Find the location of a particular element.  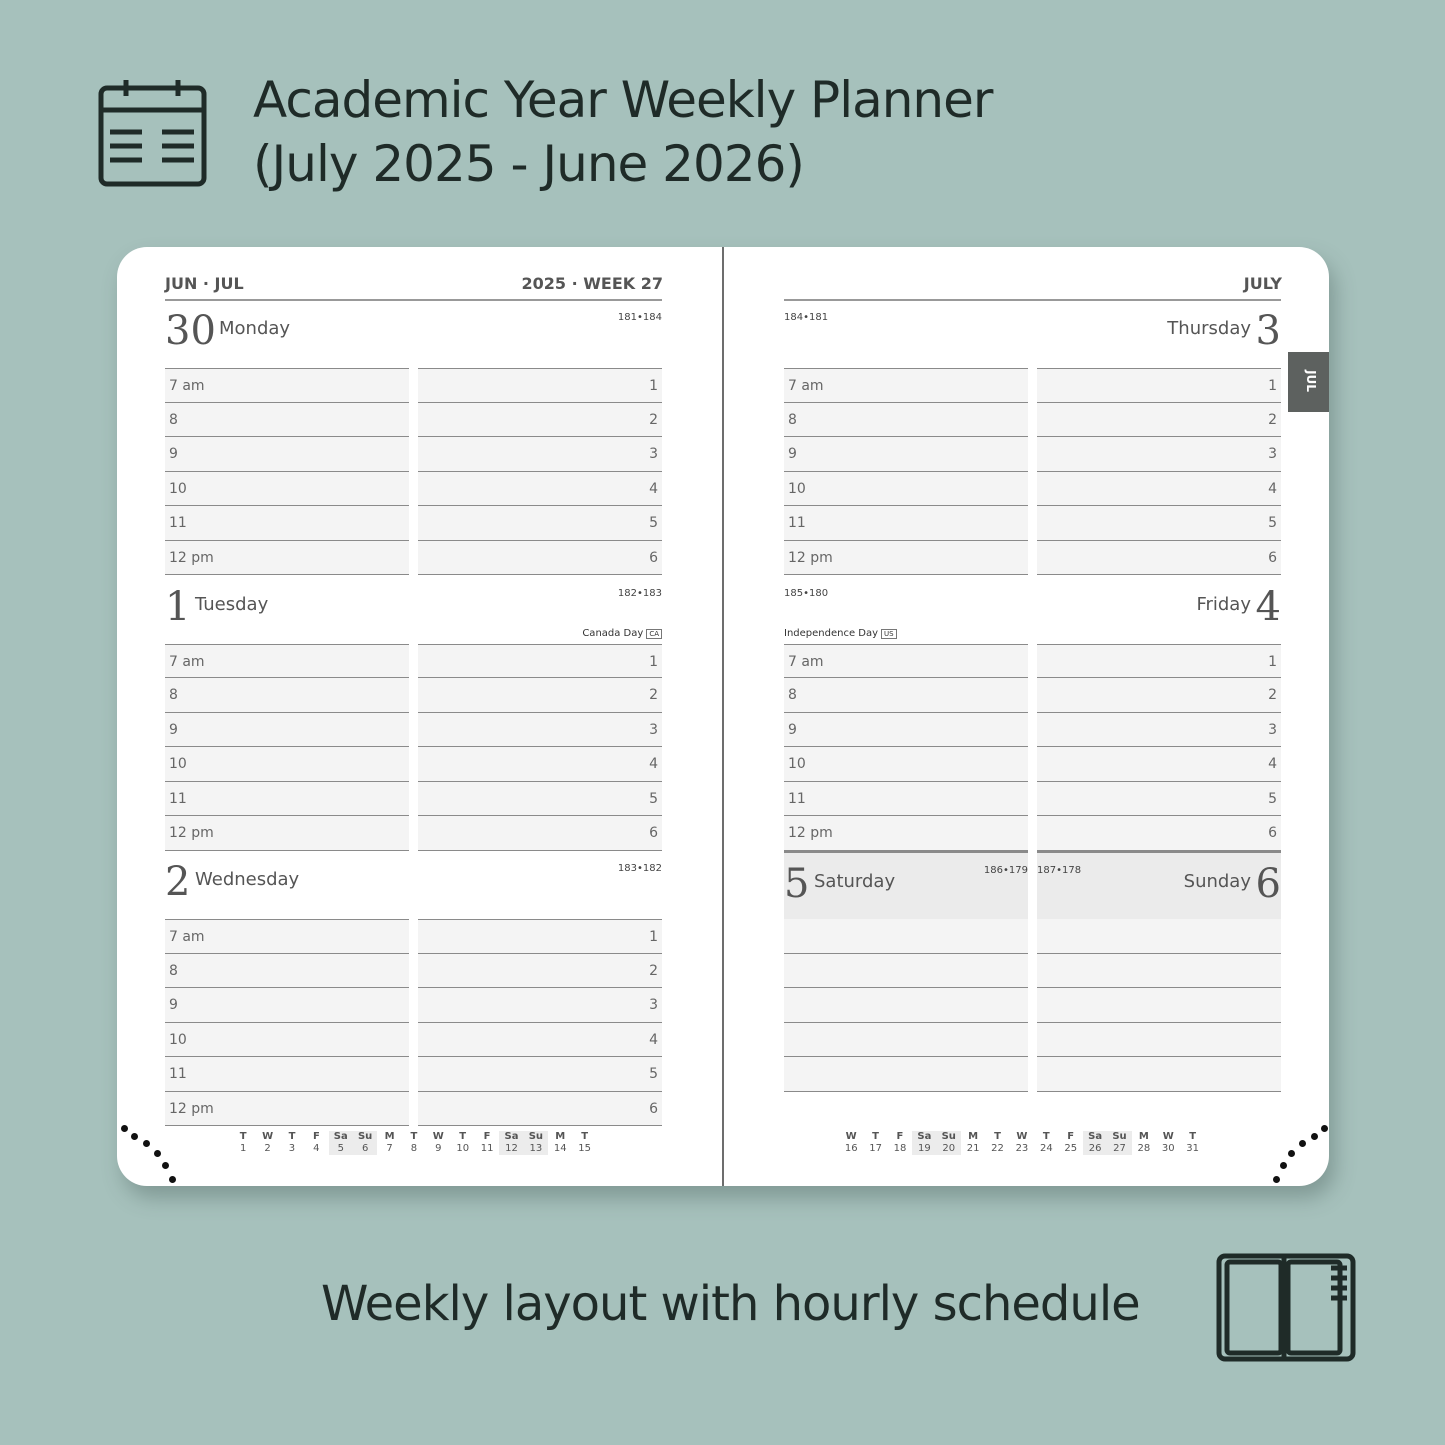

weekend-block: 5 Saturday 186•179 6 Sunday 187•178 is located at coordinates (1032, 988).